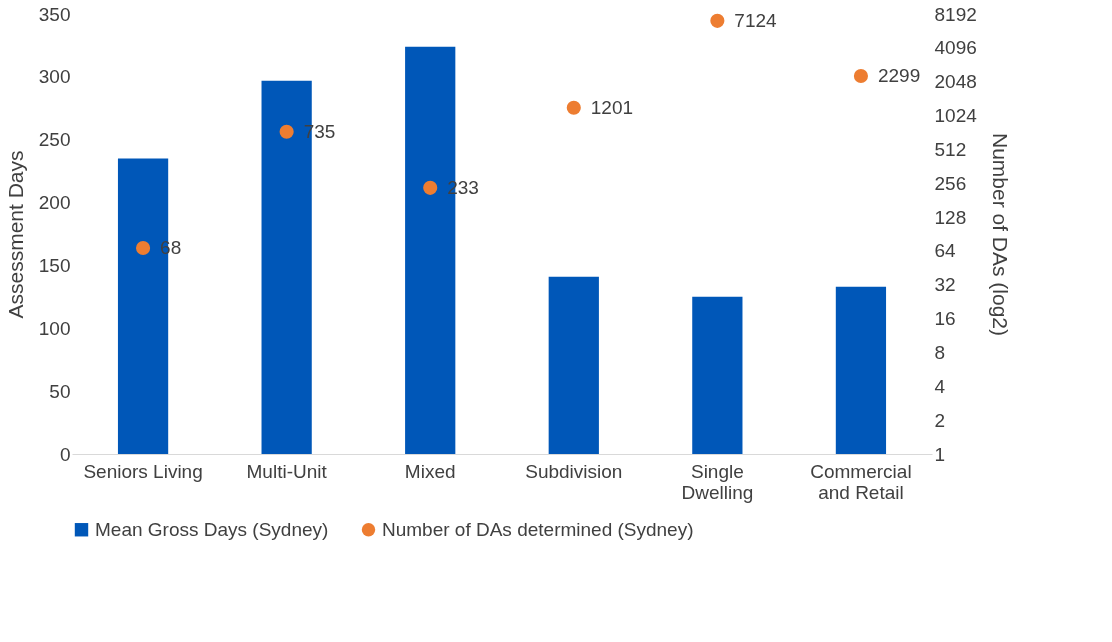 The width and height of the screenshot is (1112, 642). What do you see at coordinates (955, 48) in the screenshot?
I see `y2-tick-label: 4096` at bounding box center [955, 48].